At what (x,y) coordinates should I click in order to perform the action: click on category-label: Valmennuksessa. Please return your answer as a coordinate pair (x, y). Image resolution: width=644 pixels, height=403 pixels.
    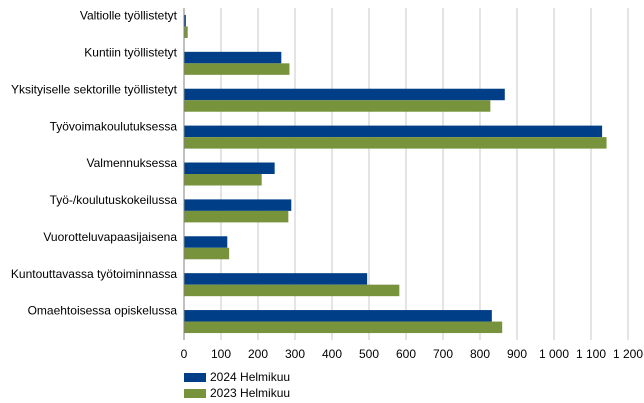
    Looking at the image, I should click on (132, 163).